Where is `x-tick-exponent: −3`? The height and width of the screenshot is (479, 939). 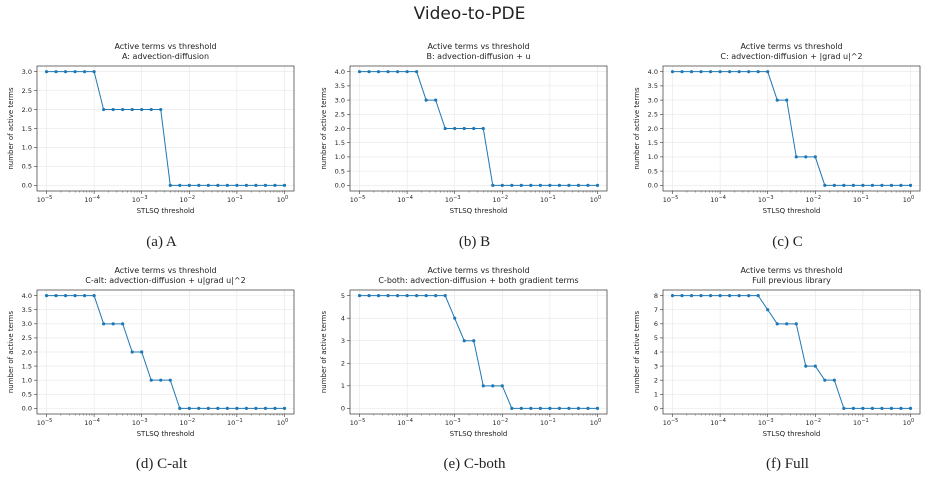
x-tick-exponent: −3 is located at coordinates (769, 198).